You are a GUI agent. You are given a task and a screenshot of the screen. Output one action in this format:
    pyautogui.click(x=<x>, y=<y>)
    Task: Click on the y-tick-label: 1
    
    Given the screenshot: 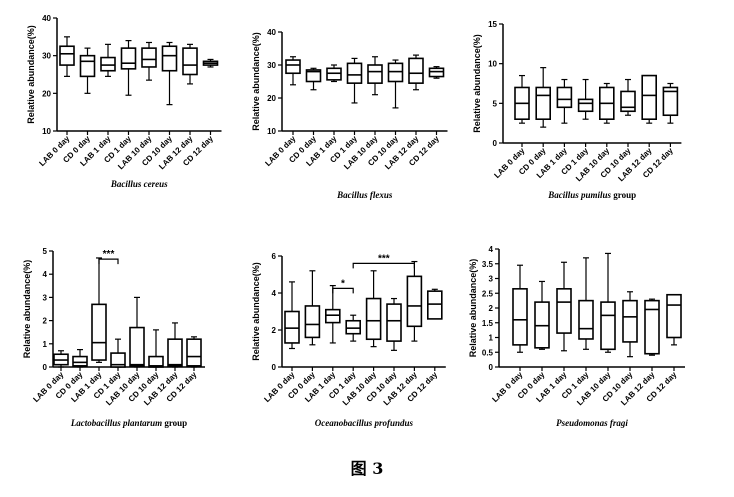 What is the action you would take?
    pyautogui.click(x=45, y=344)
    